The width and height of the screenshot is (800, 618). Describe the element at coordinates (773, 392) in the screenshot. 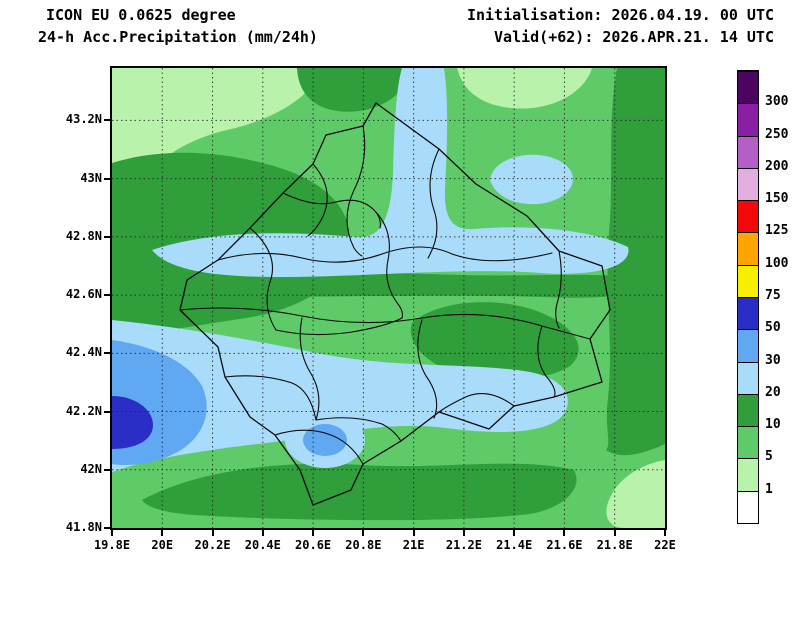

I see `colorbar-label: 20` at that location.